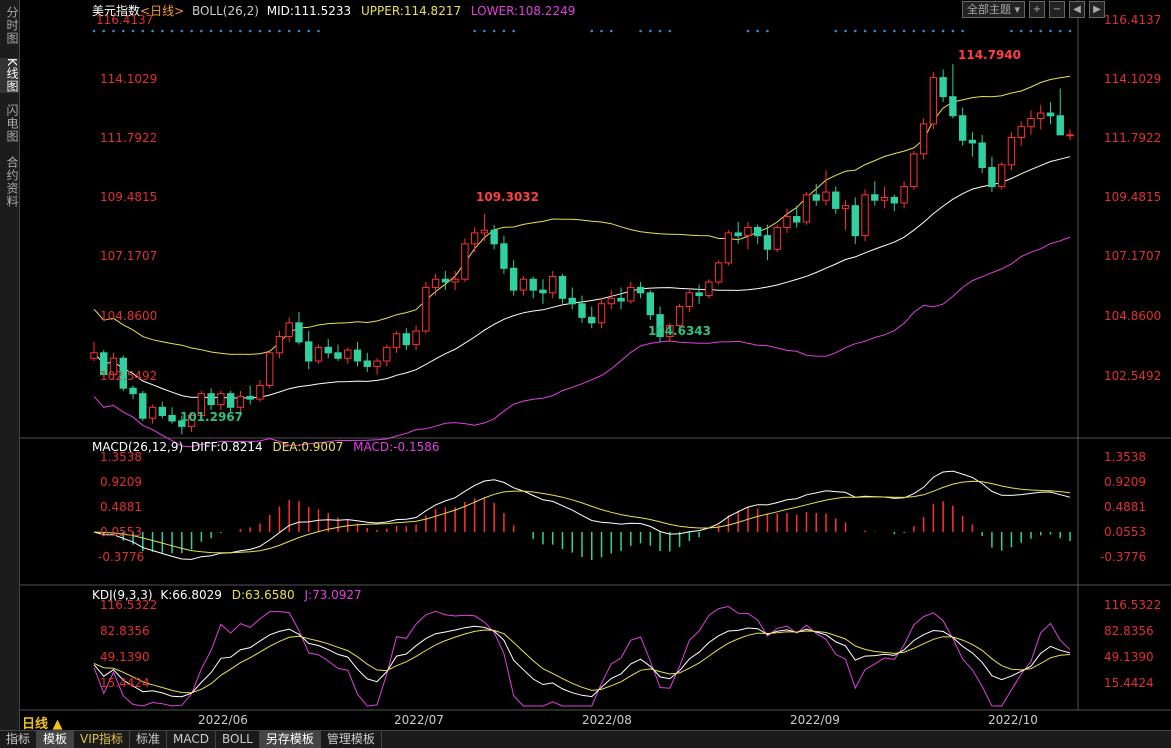 This screenshot has width=1171, height=748. I want to click on kdj-d: D:63.6580, so click(263, 595).